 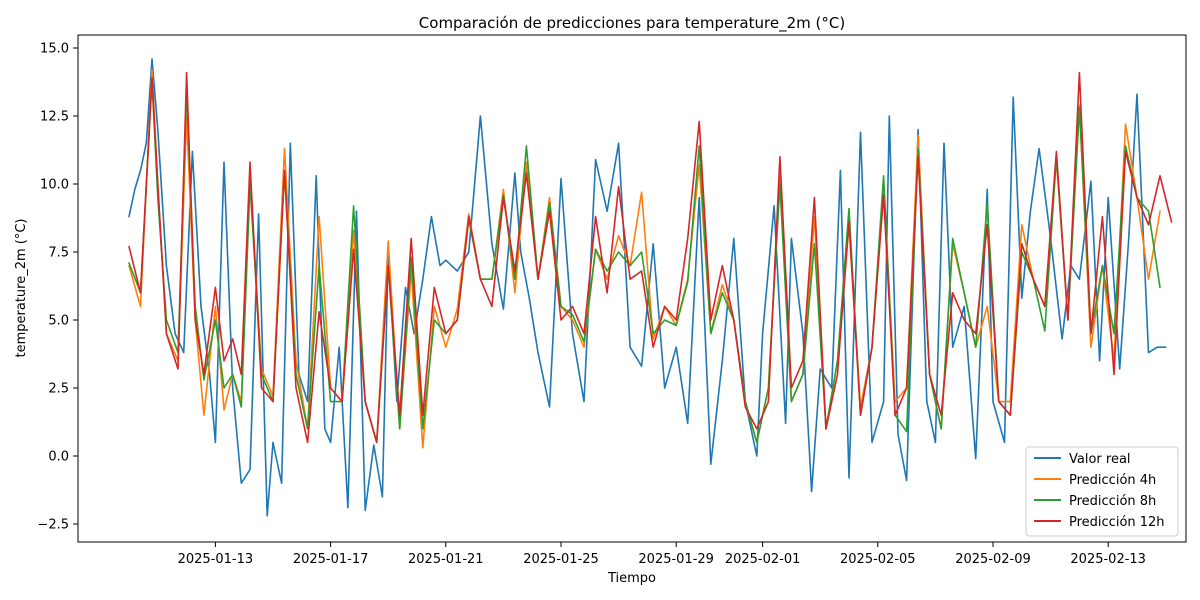 What do you see at coordinates (993, 559) in the screenshot?
I see `x-tick-label: 2025-02-09` at bounding box center [993, 559].